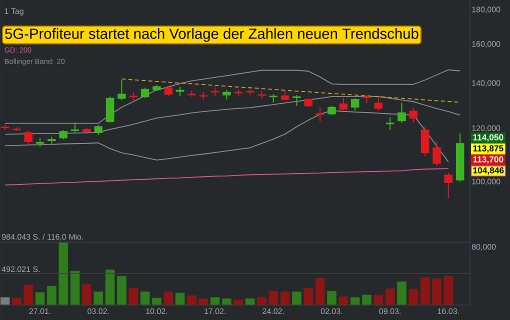 Image resolution: width=510 pixels, height=320 pixels. Describe the element at coordinates (389, 311) in the screenshot. I see `x-tick-label: 09.03.` at that location.